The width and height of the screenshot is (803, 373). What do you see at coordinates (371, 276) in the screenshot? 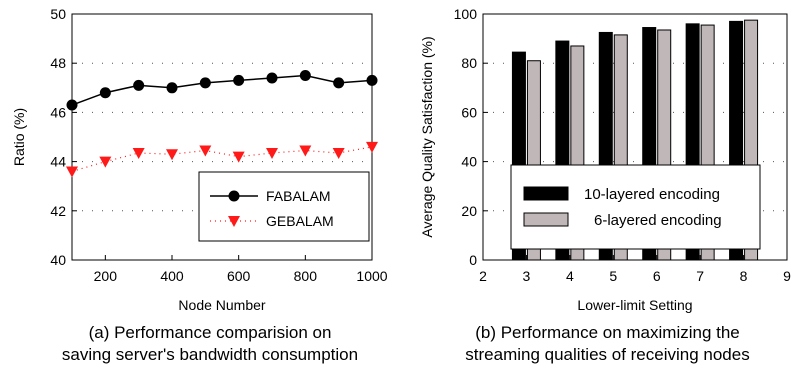
I see `x-tick-label: 1000` at bounding box center [371, 276].